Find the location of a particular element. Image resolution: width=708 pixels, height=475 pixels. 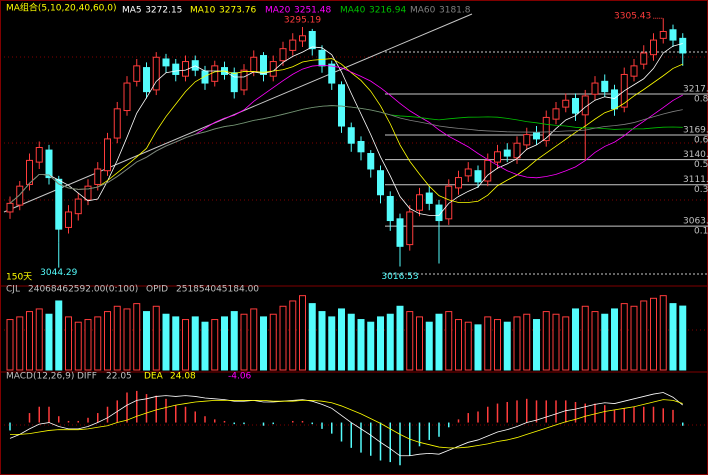

level-ratio: 0.8 is located at coordinates (701, 100).